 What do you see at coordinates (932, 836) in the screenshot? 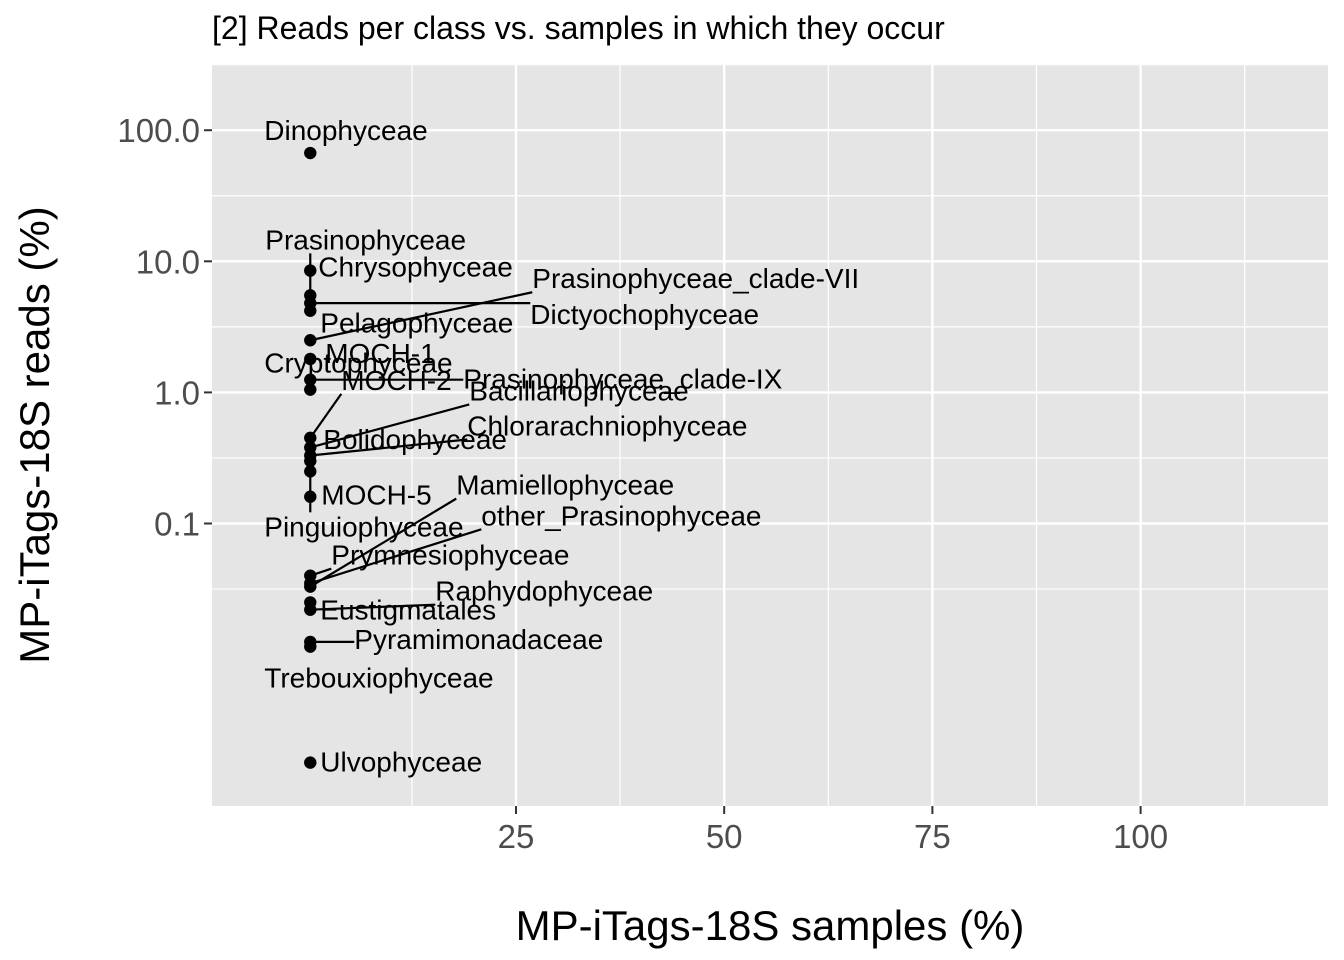
I see `x-tick-label: 75` at bounding box center [932, 836].